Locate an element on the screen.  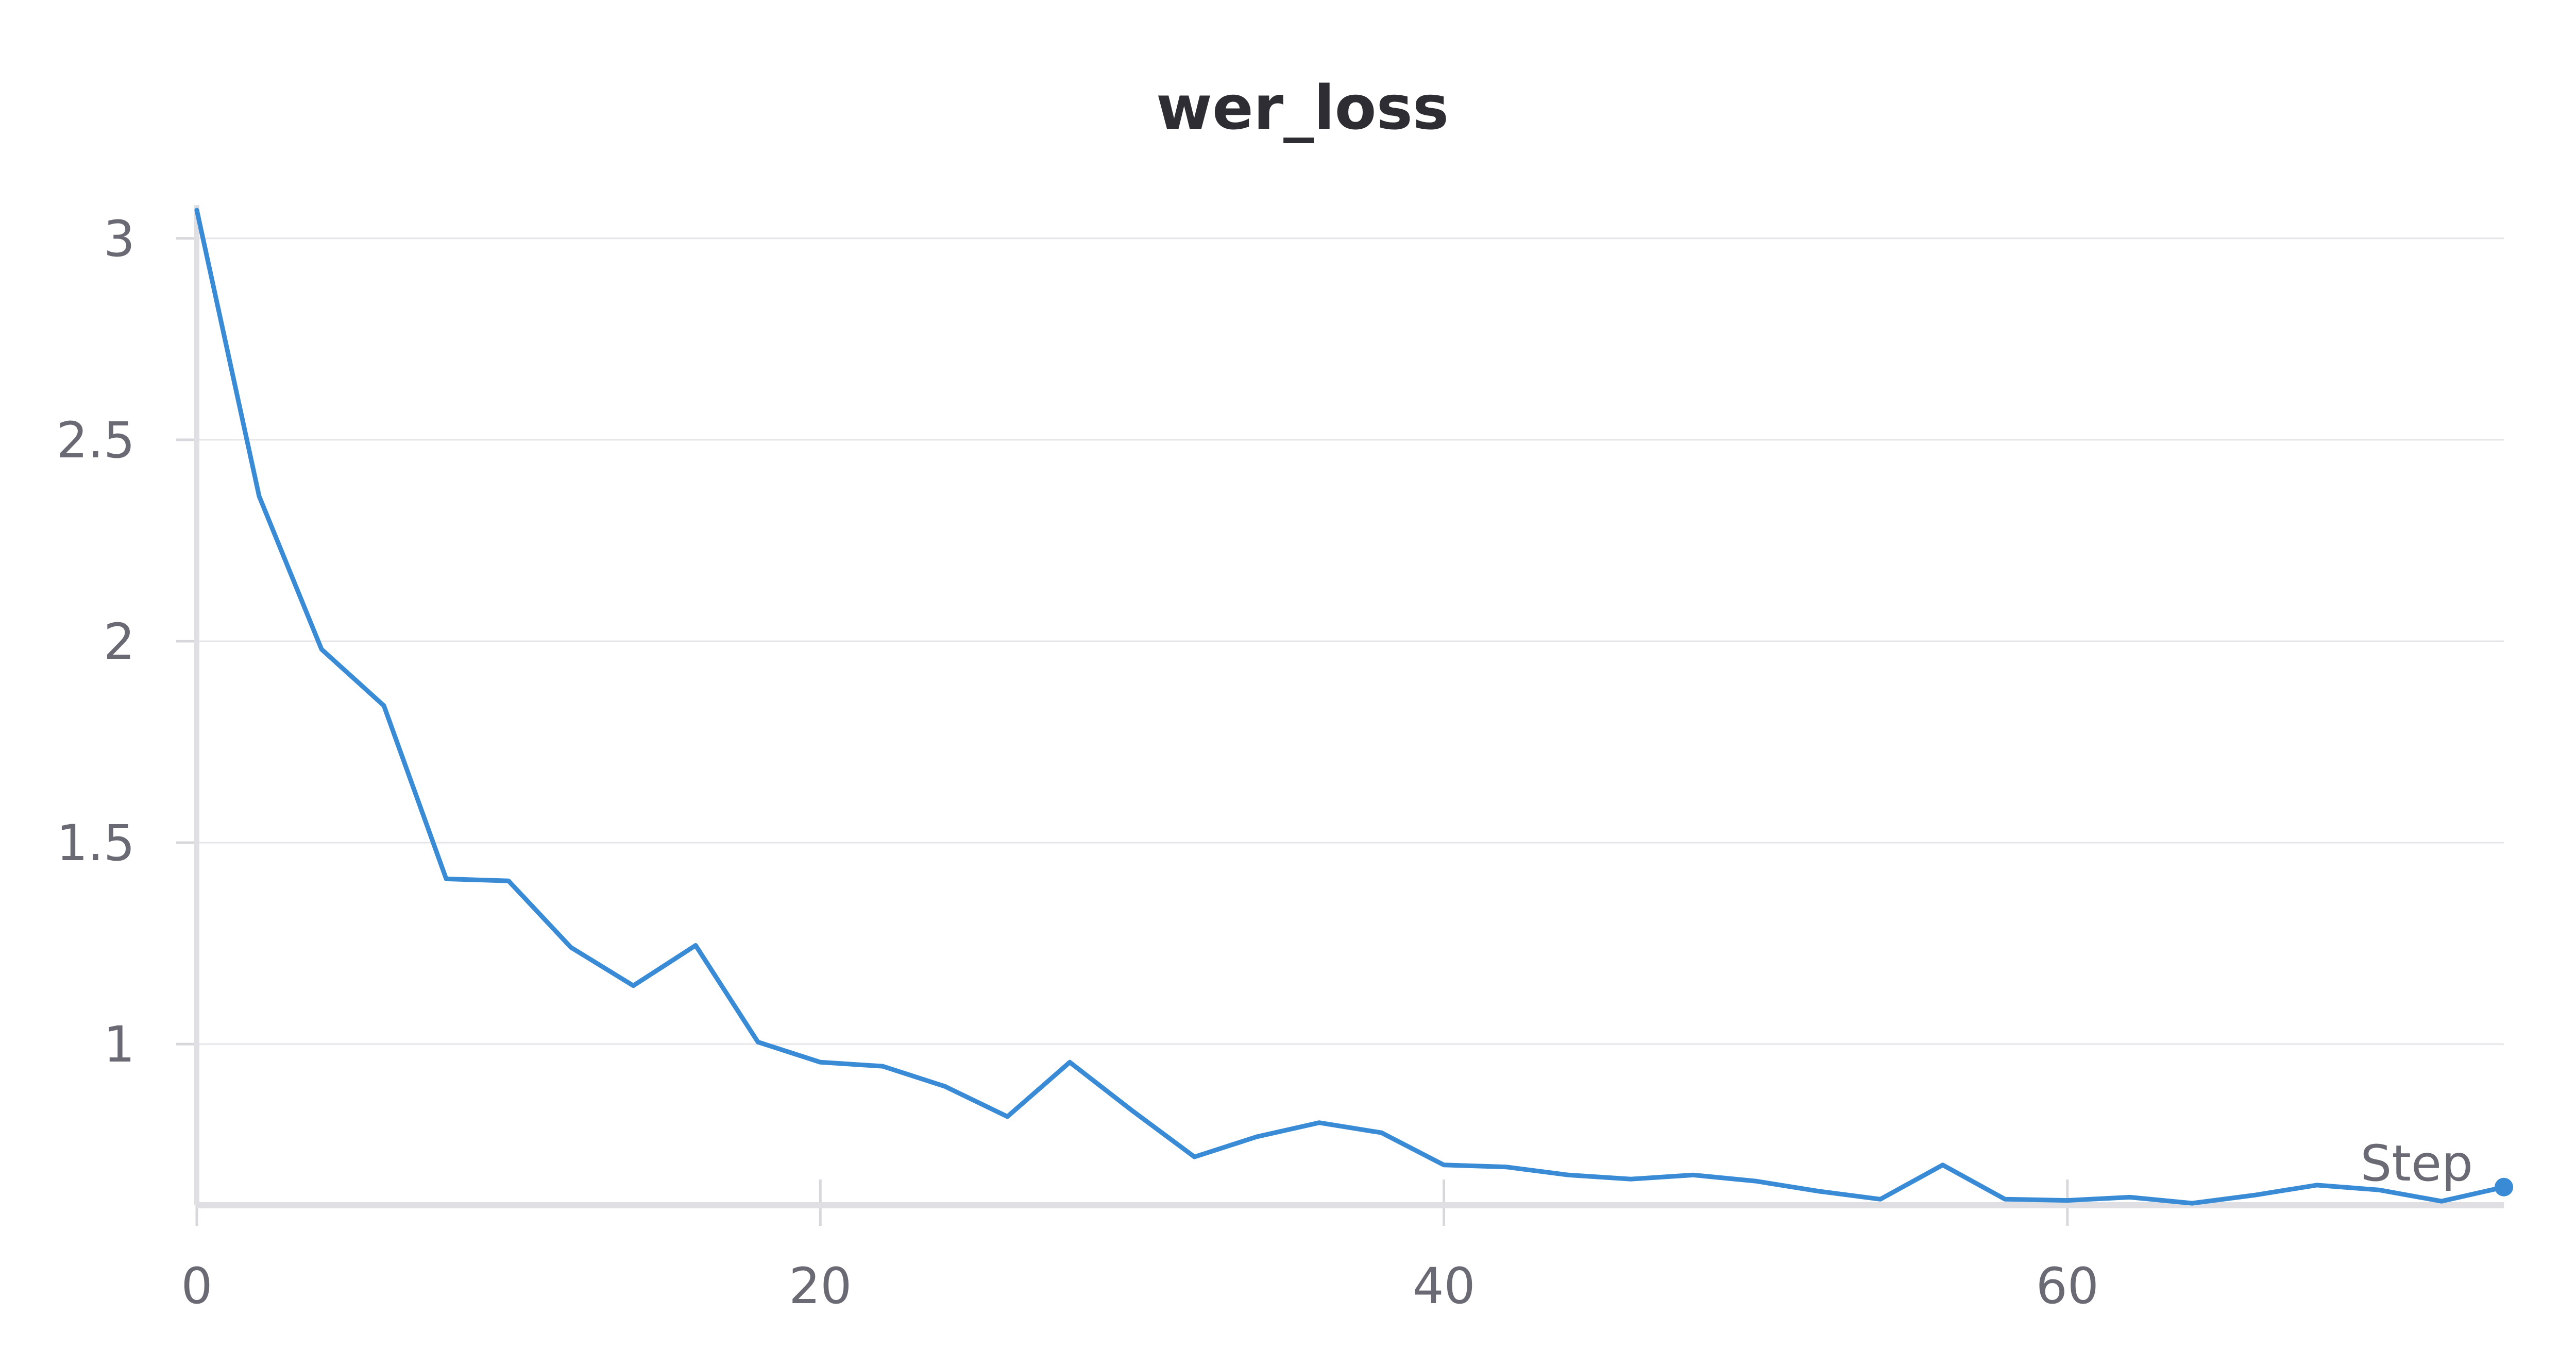
x-tick-label: 40 is located at coordinates (1443, 1286).